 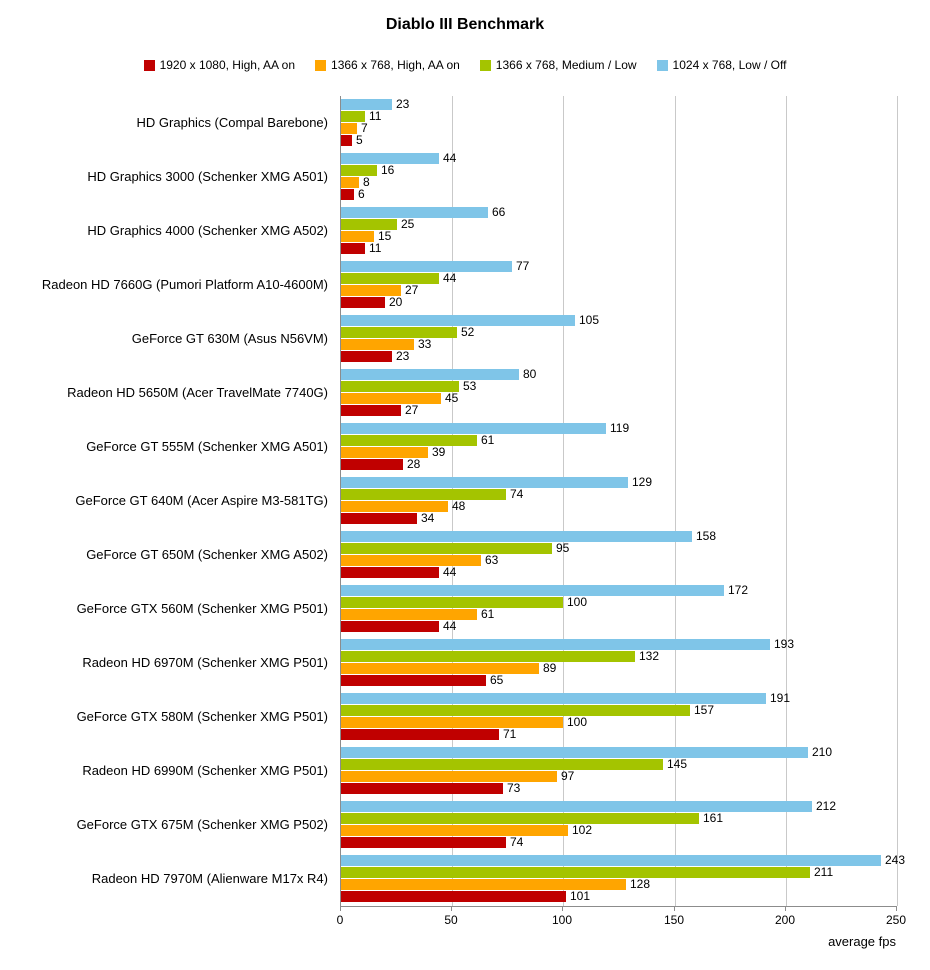 I want to click on x-tick-label: 100, so click(x=562, y=920).